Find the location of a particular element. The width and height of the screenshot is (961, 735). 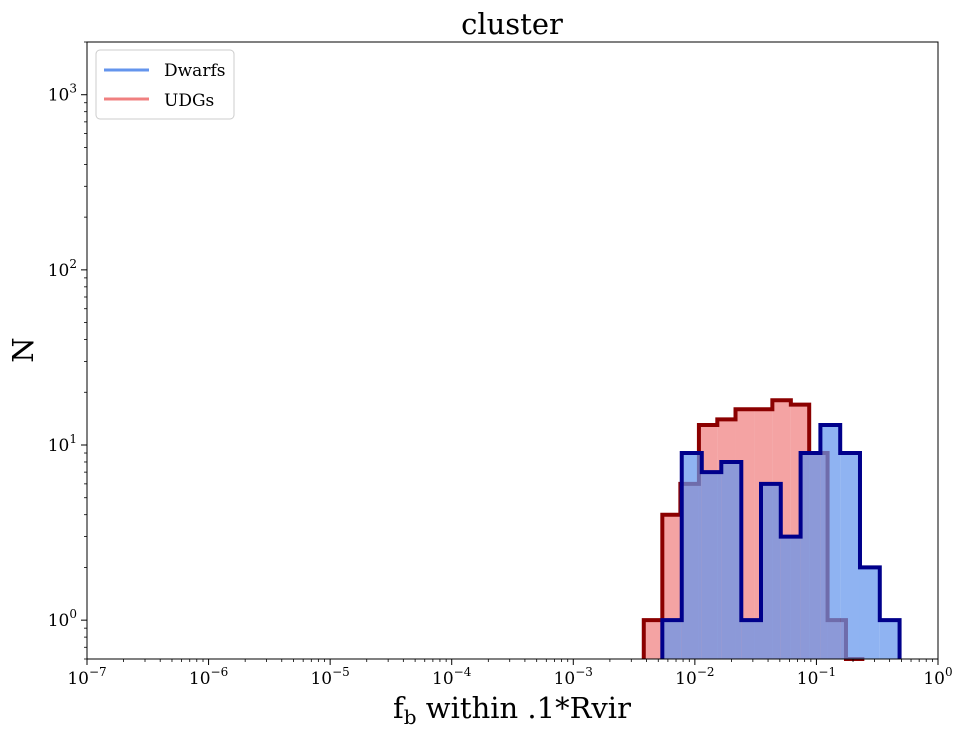

x-axis-label-main: f is located at coordinates (399, 708).